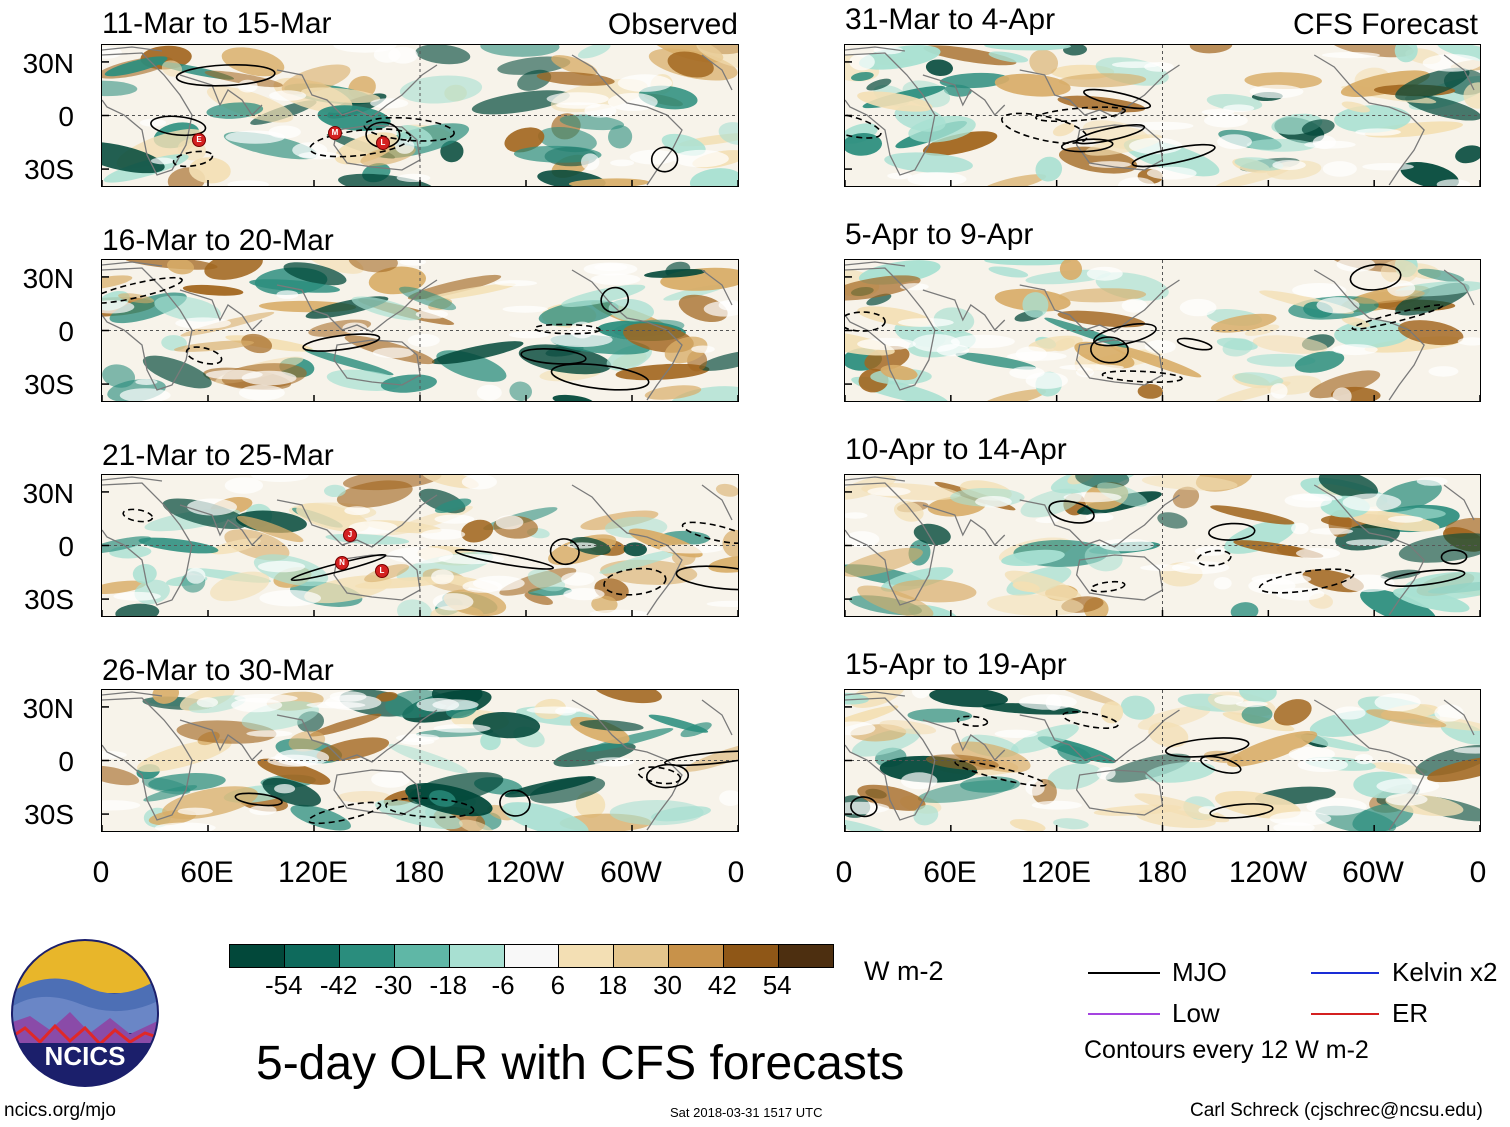  I want to click on legend-label-kelvin: Kelvin x2, so click(1445, 972).